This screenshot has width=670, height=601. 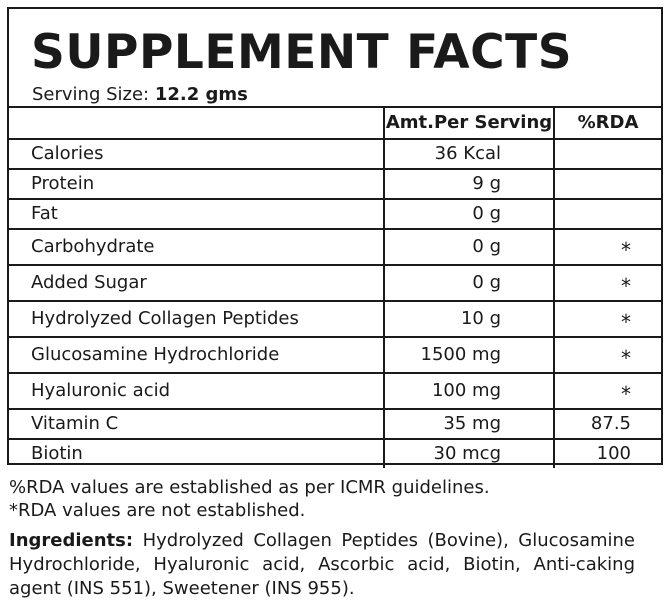 I want to click on header-rda: %RDA, so click(x=607, y=123).